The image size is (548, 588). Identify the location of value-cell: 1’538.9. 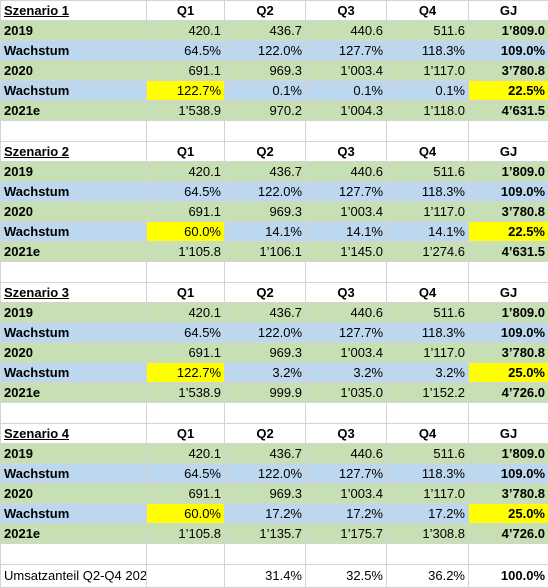
(186, 111).